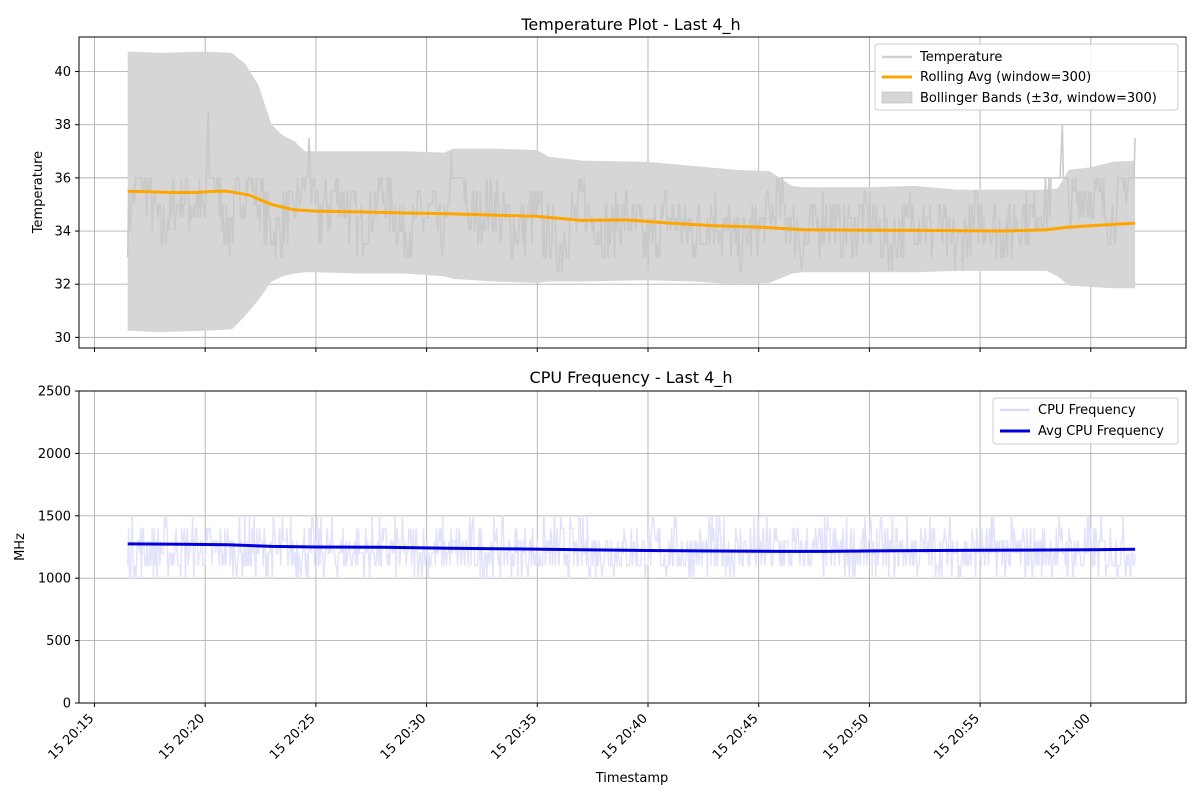 This screenshot has height=800, width=1200. What do you see at coordinates (1068, 737) in the screenshot?
I see `x-tick-label: 15 21:00` at bounding box center [1068, 737].